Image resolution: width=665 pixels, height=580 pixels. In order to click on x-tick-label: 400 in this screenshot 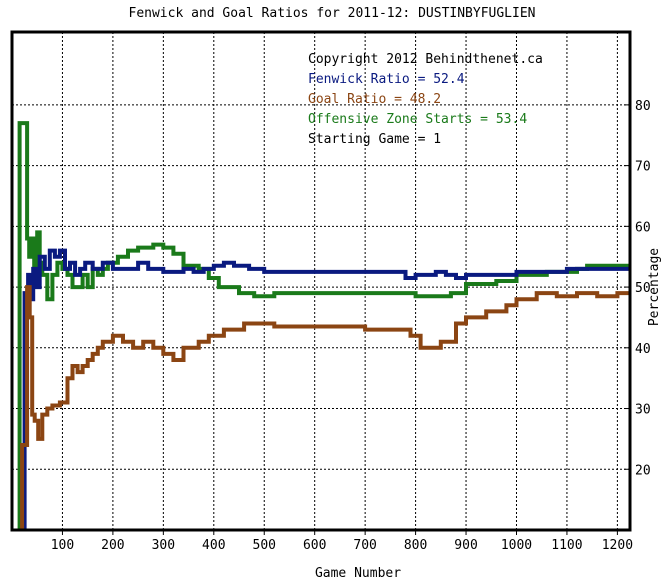, I will do `click(213, 545)`.